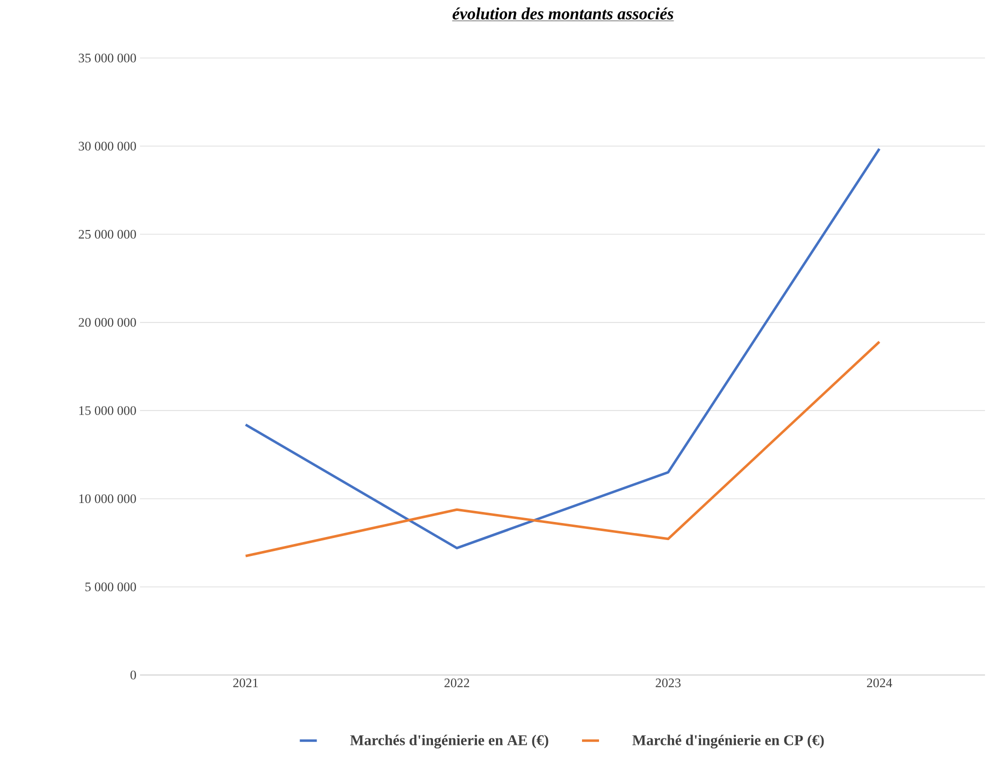 The image size is (986, 758). What do you see at coordinates (107, 146) in the screenshot?
I see `y-tick-label: 30 000 000` at bounding box center [107, 146].